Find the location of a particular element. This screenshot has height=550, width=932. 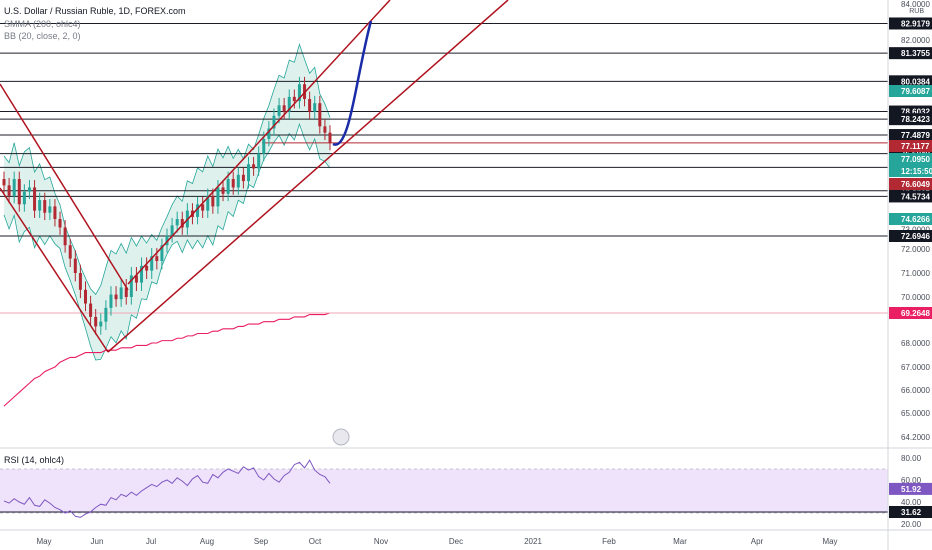

time-tick-label: Jun is located at coordinates (97, 541).